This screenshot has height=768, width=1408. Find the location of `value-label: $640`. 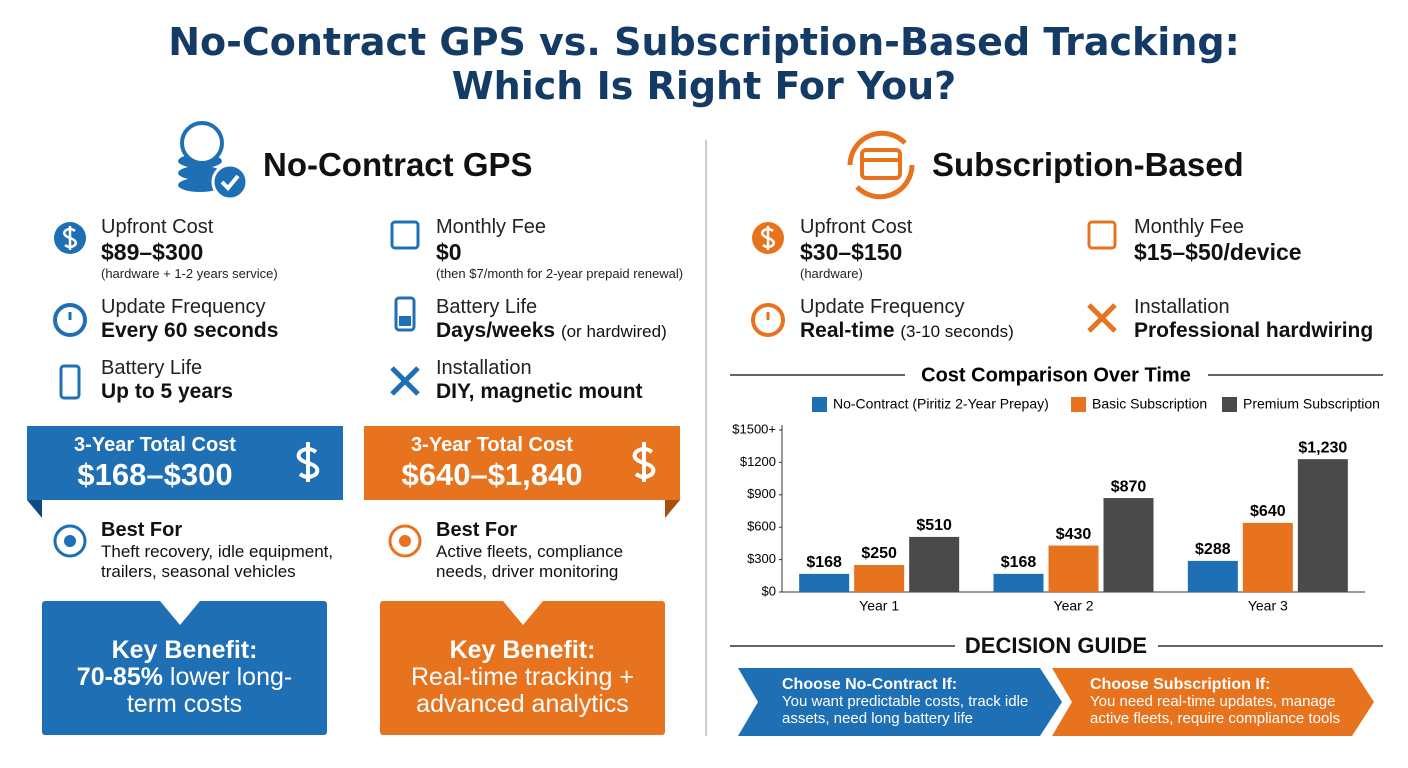

value-label: $640 is located at coordinates (1268, 511).